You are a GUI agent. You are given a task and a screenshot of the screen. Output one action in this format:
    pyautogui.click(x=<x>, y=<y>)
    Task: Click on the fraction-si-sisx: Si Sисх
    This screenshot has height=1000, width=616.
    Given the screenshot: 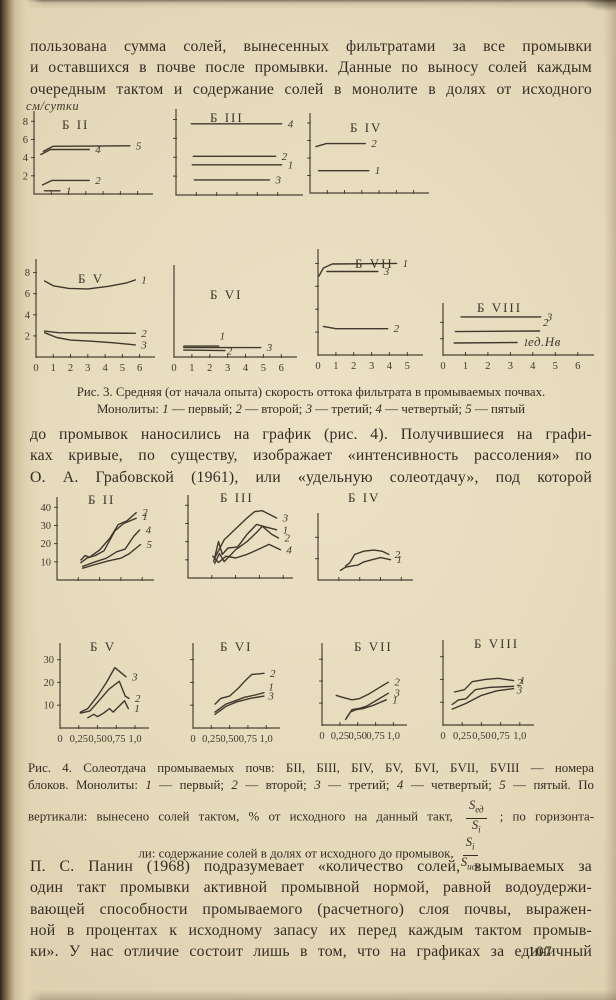 What is the action you would take?
    pyautogui.click(x=470, y=854)
    